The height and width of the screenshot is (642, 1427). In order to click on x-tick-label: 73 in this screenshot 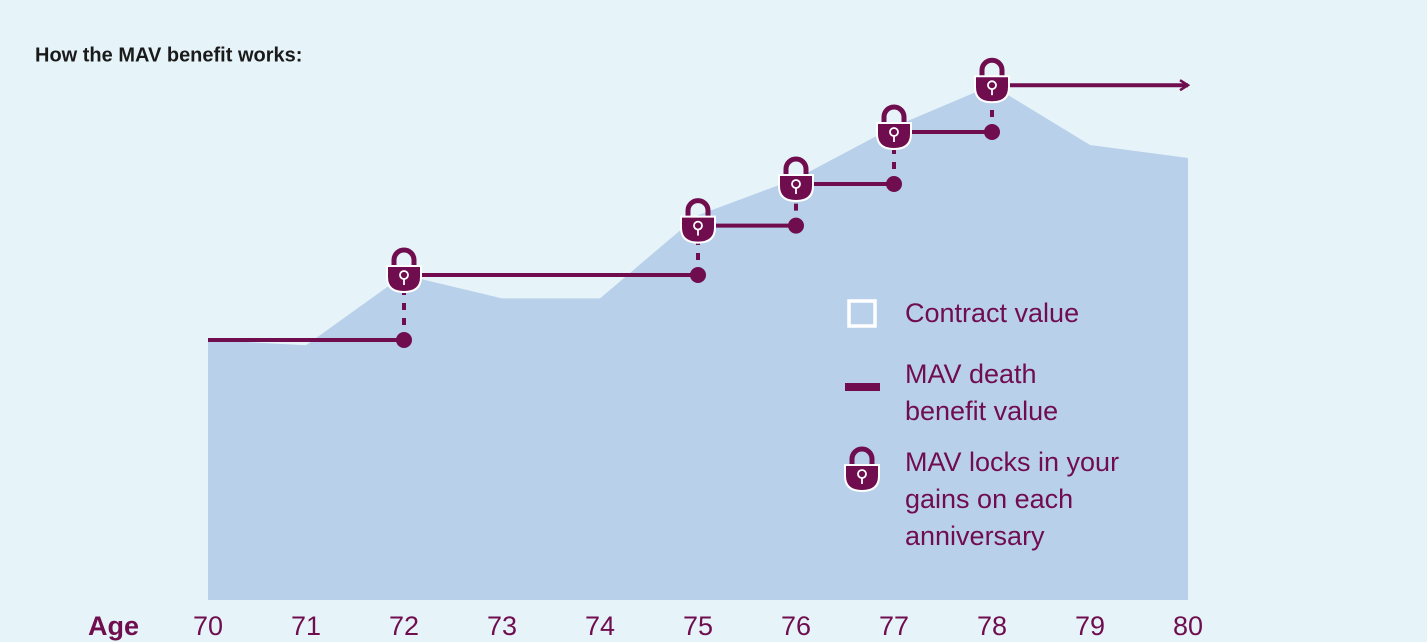, I will do `click(502, 626)`.